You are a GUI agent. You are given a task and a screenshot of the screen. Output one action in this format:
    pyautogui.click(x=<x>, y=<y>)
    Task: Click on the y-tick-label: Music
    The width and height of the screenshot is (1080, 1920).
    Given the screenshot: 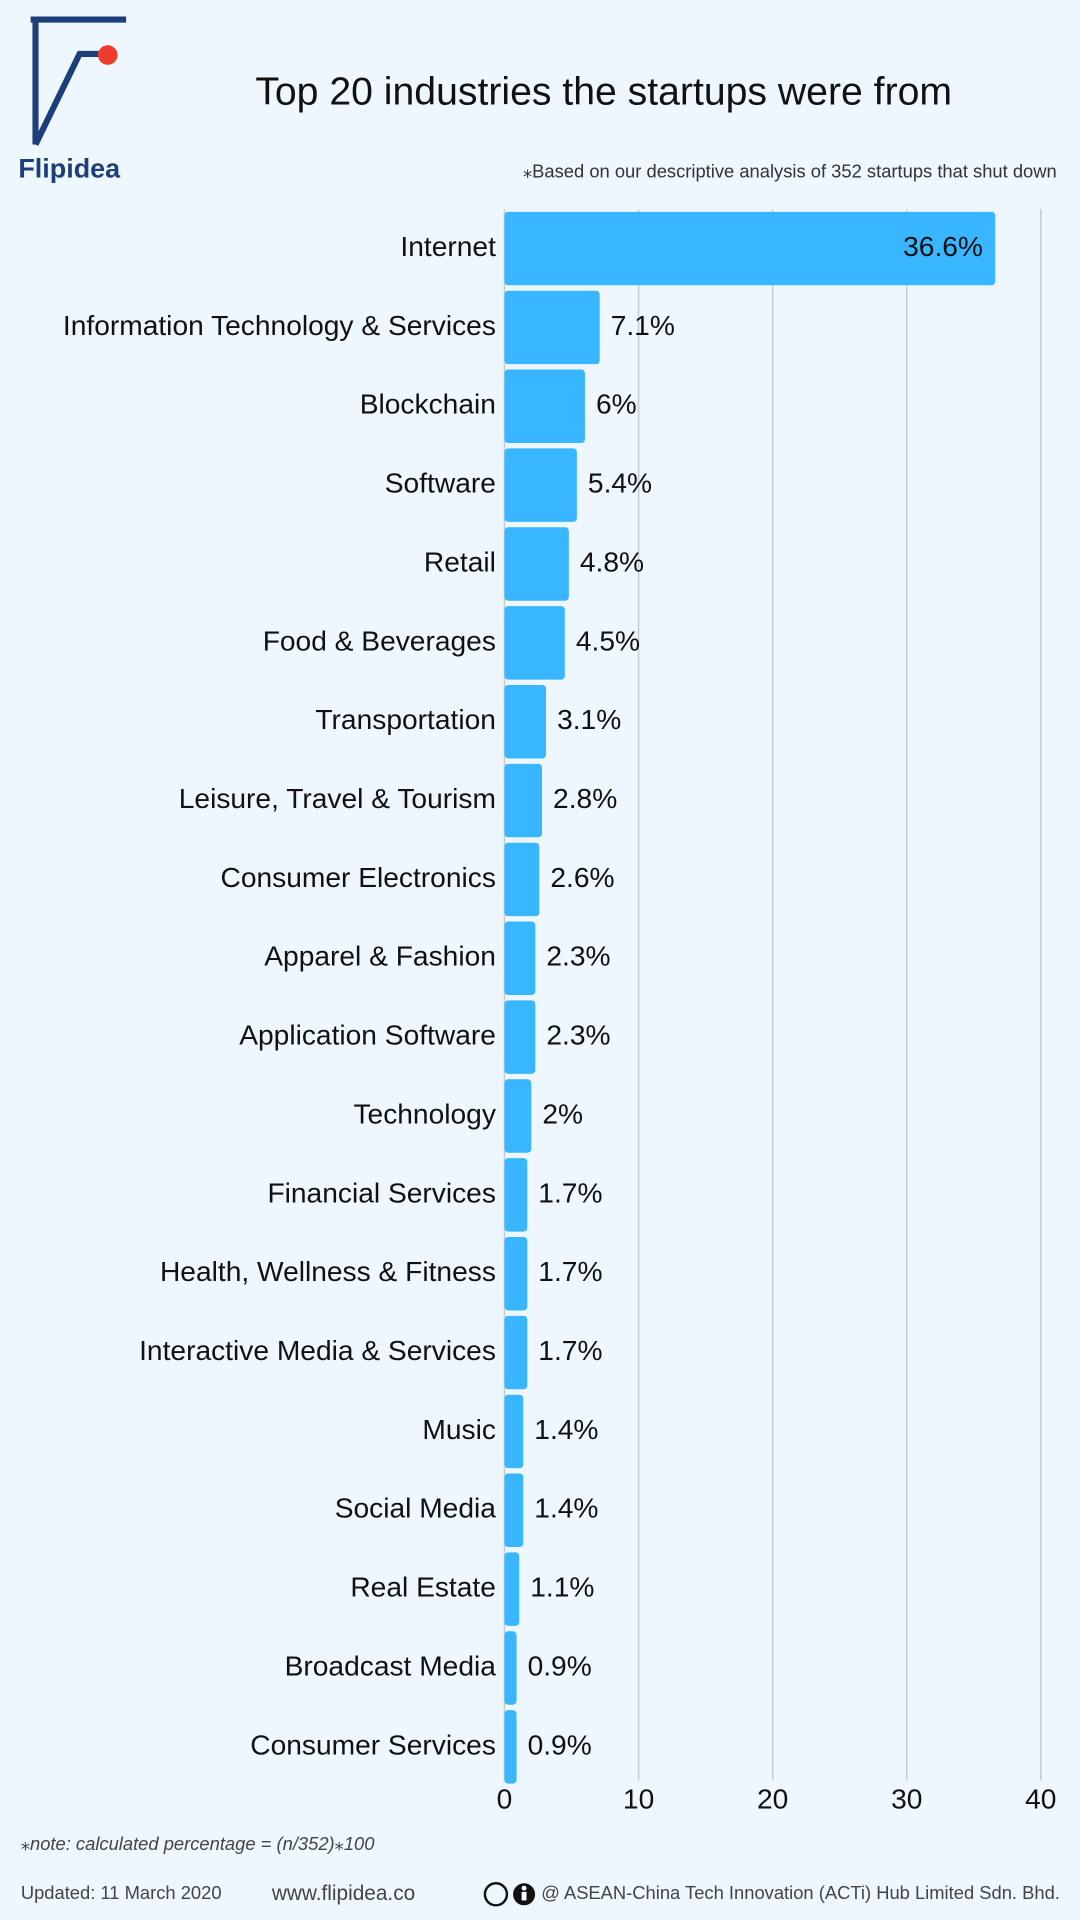 What is the action you would take?
    pyautogui.click(x=459, y=1429)
    